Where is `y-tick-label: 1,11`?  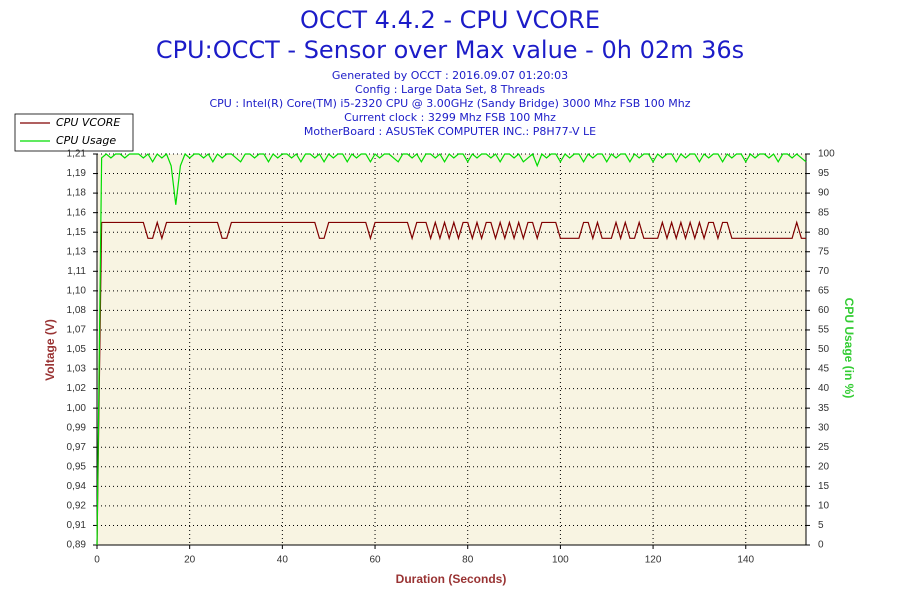 y-tick-label: 1,11 is located at coordinates (76, 271).